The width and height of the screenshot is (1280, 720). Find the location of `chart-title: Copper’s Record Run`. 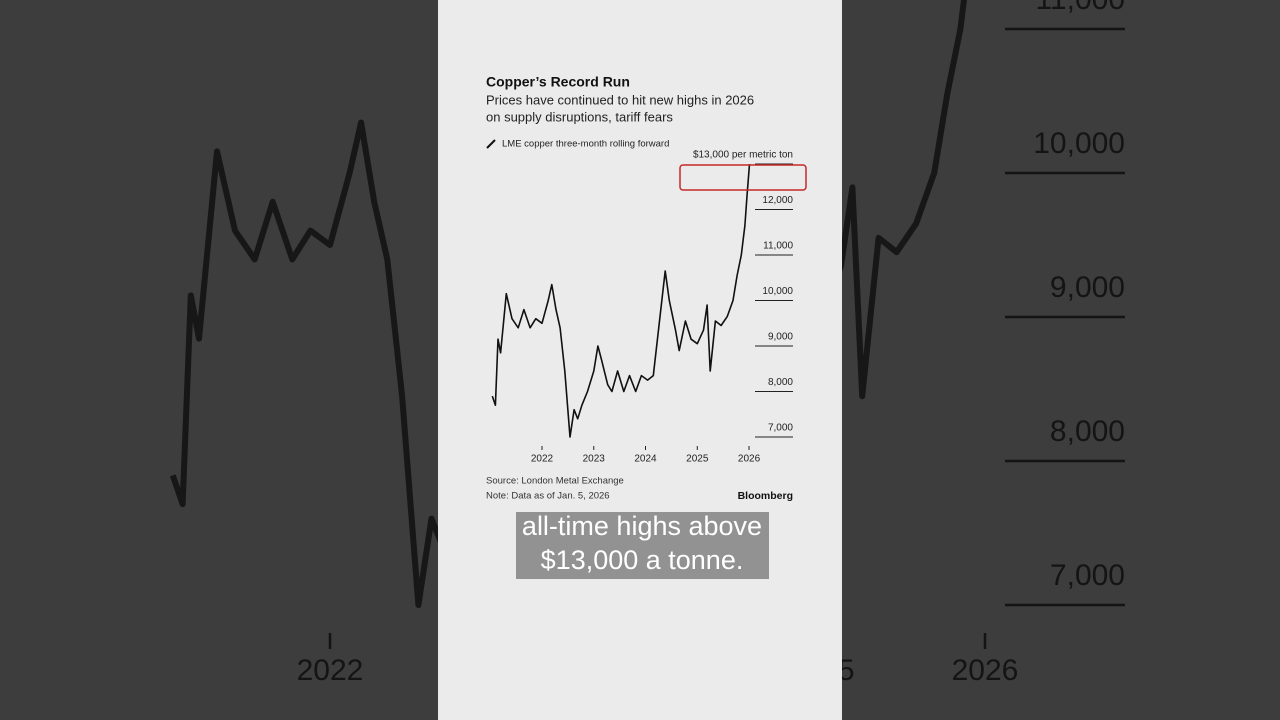

chart-title: Copper’s Record Run is located at coordinates (558, 82).